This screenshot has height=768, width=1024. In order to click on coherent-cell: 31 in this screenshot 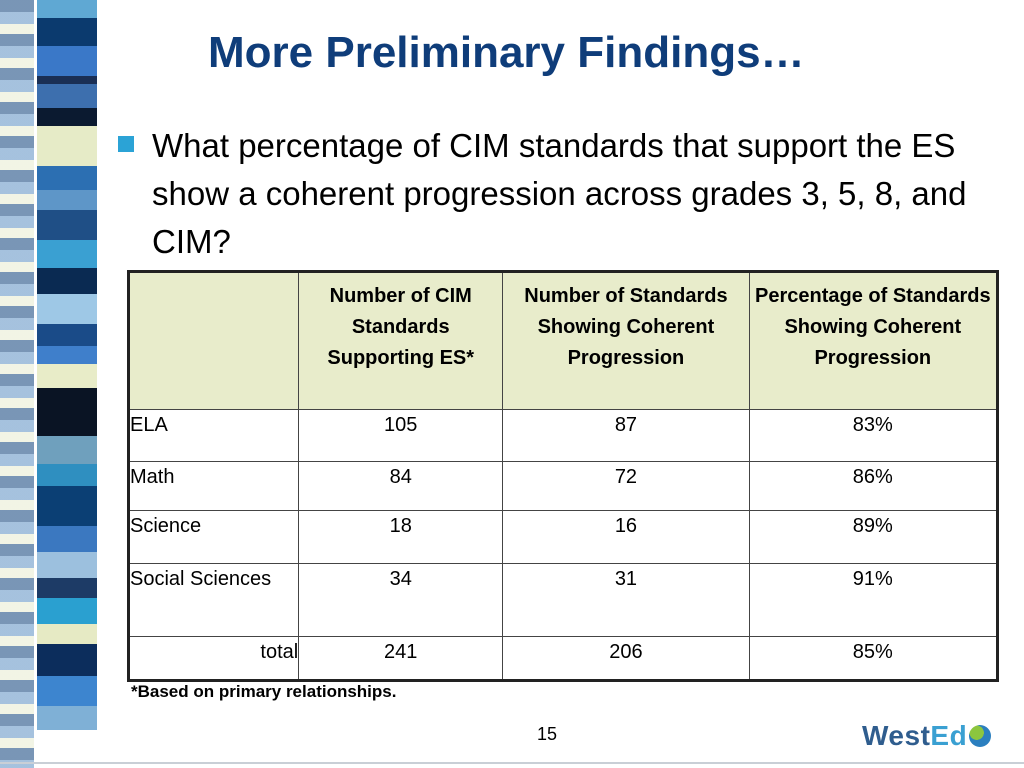, I will do `click(626, 600)`.